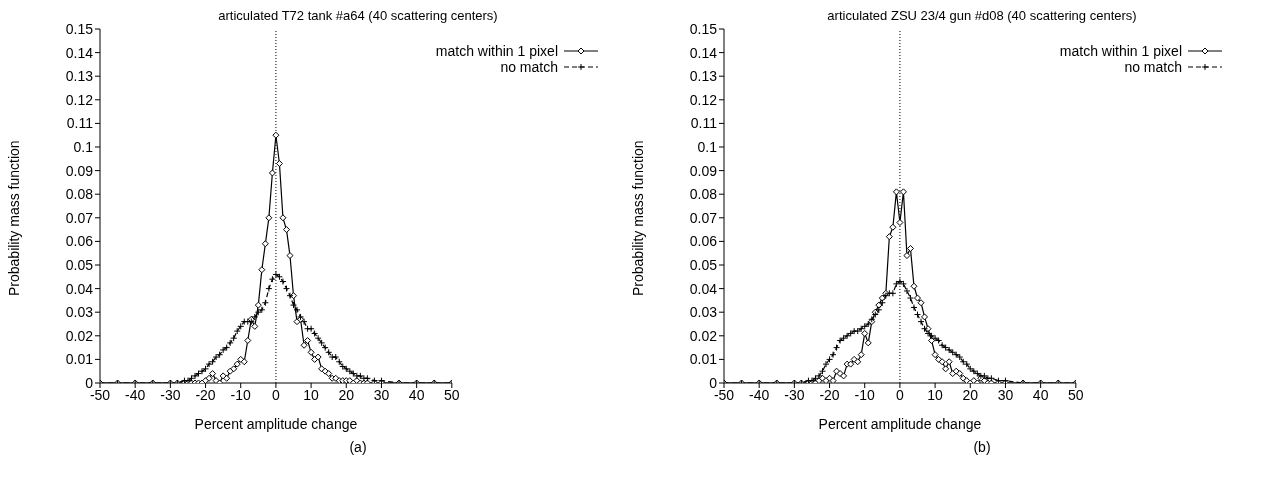 This screenshot has height=491, width=1266. I want to click on chart-title: articulated ZSU 23/4 gun #d08 (40 scattering centers), so click(982, 15).